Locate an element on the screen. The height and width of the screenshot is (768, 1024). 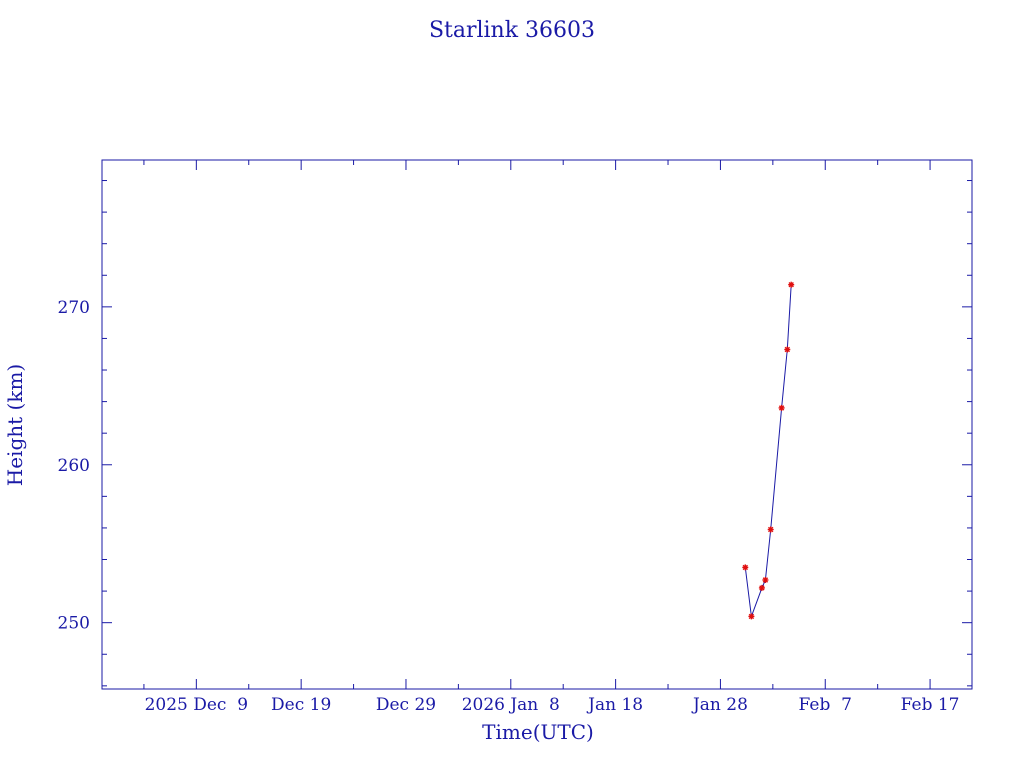
y-tick-label: 270 is located at coordinates (74, 308).